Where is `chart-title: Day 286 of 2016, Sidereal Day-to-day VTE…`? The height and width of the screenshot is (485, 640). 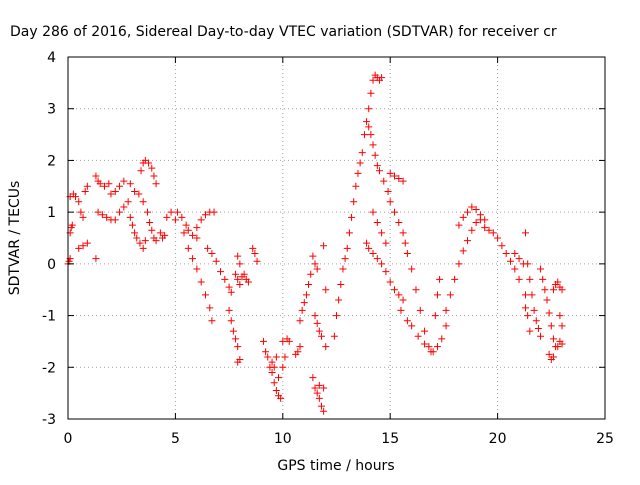 chart-title: Day 286 of 2016, Sidereal Day-to-day VTE… is located at coordinates (283, 32).